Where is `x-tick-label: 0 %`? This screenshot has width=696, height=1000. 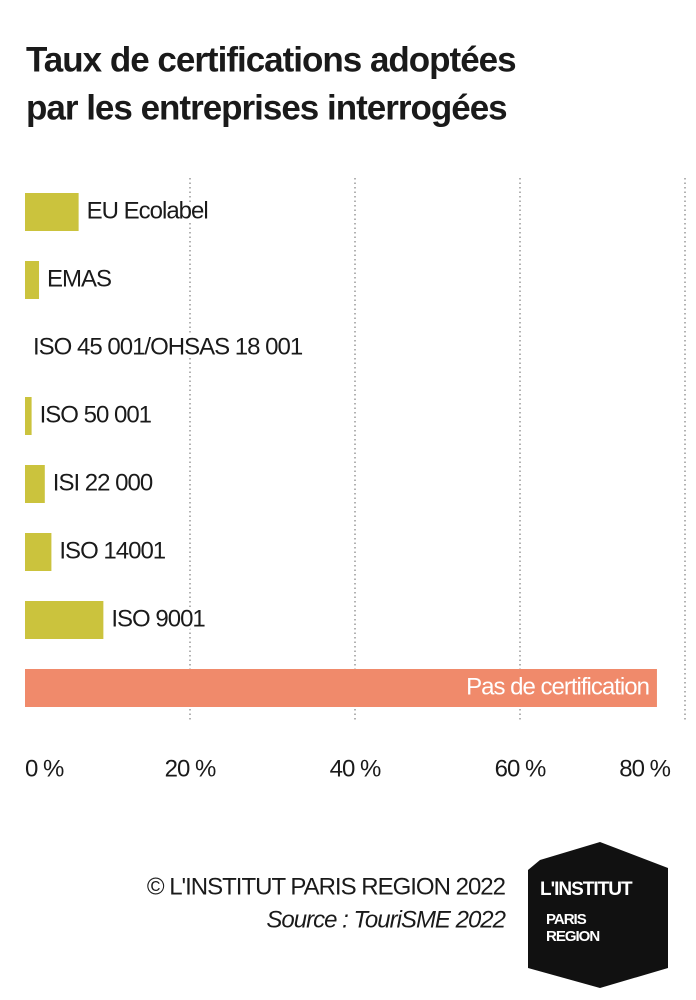 x-tick-label: 0 % is located at coordinates (44, 768).